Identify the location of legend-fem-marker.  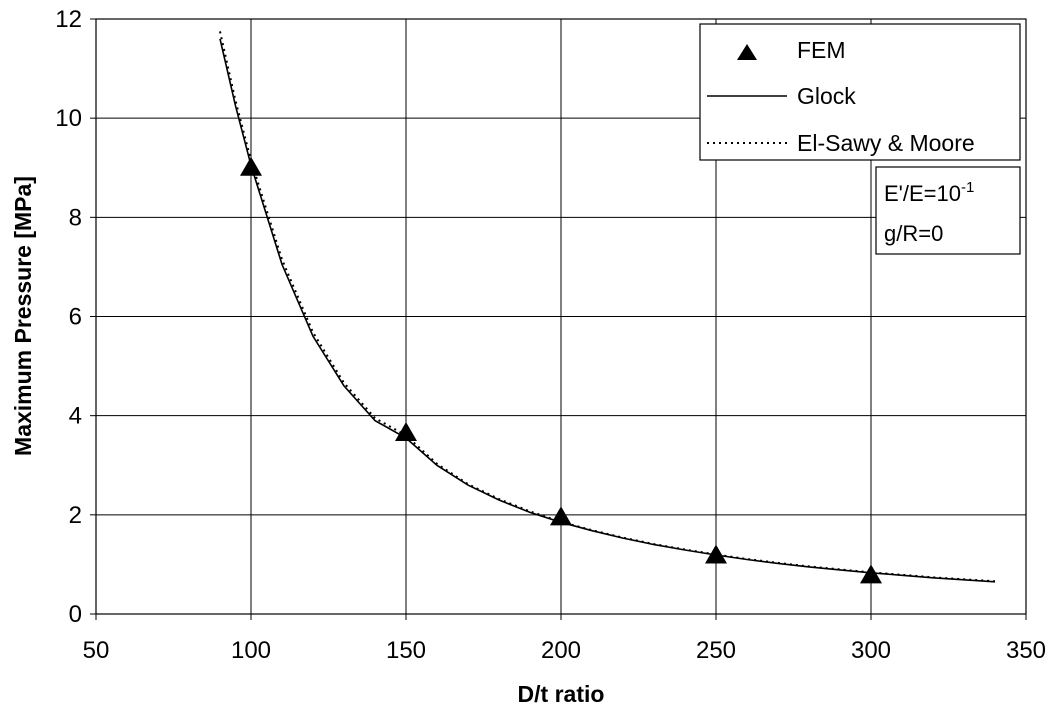
(747, 52).